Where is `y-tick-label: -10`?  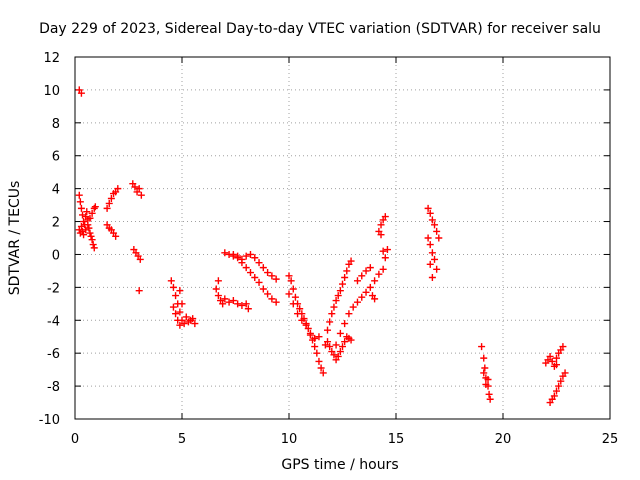
y-tick-label: -10 is located at coordinates (49, 420).